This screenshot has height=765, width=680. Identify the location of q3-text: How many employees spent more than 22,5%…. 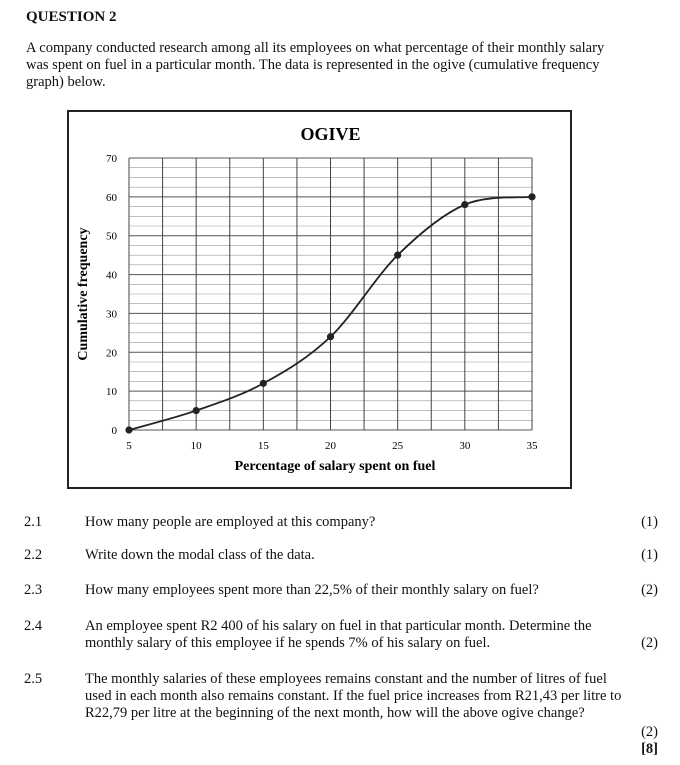
(312, 590).